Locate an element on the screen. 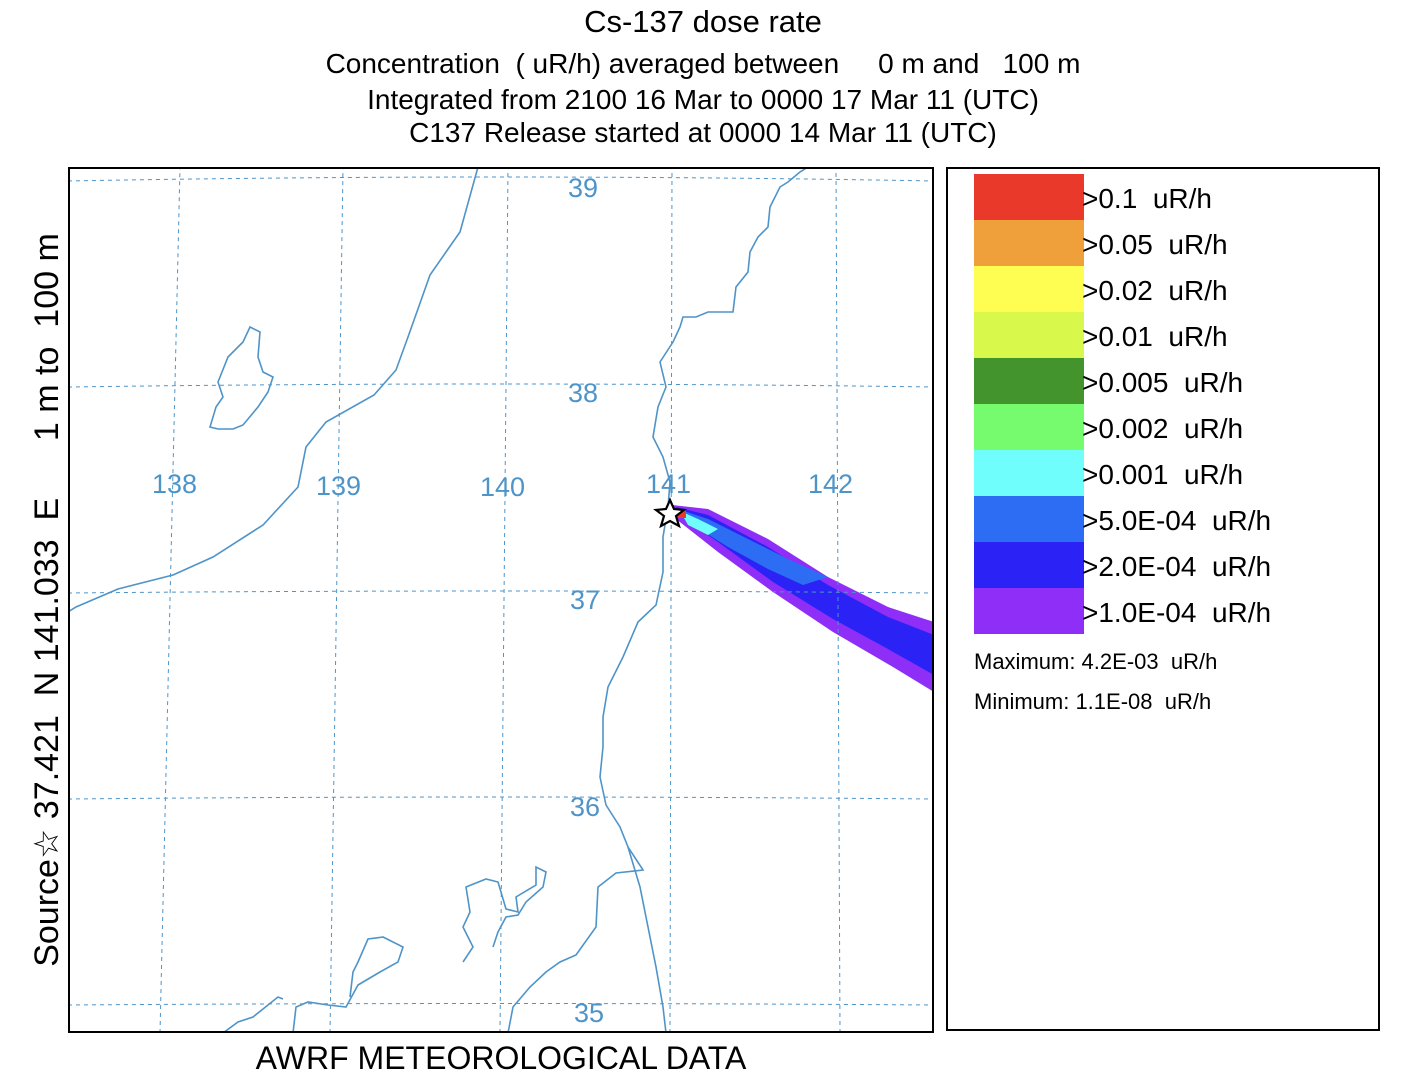 The image size is (1406, 1086). legend-maximum: Maximum: 4.2E-03 uR/h is located at coordinates (1096, 661).